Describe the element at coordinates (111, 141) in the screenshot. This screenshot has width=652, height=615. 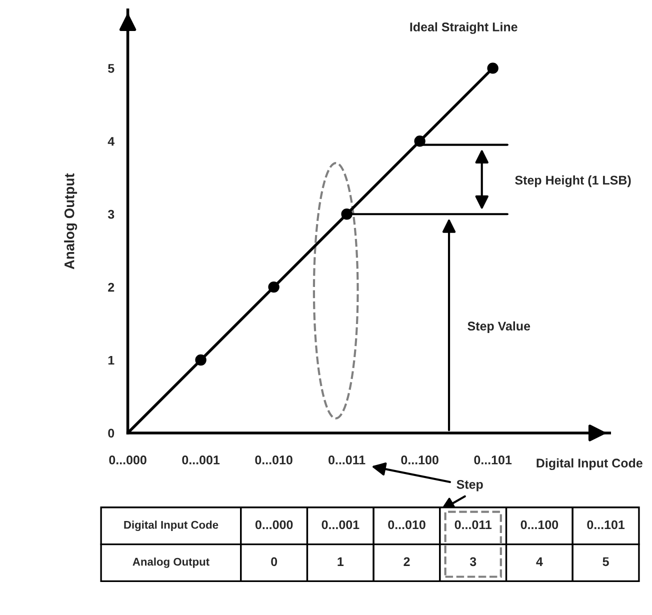
I see `y-tick-label: 4` at that location.